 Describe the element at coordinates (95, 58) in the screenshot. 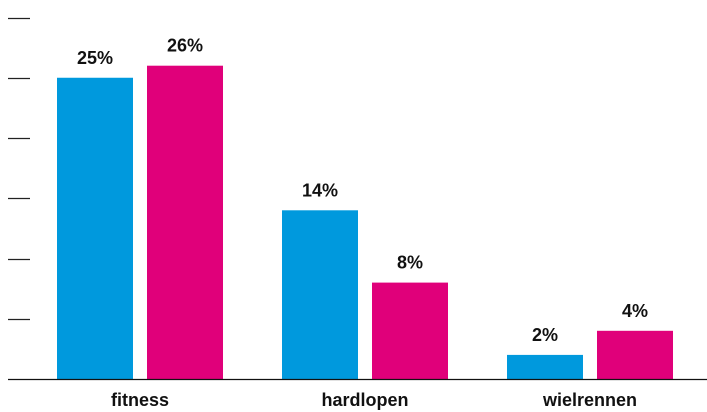

I see `value-label-fitness-series-1: 25%` at that location.